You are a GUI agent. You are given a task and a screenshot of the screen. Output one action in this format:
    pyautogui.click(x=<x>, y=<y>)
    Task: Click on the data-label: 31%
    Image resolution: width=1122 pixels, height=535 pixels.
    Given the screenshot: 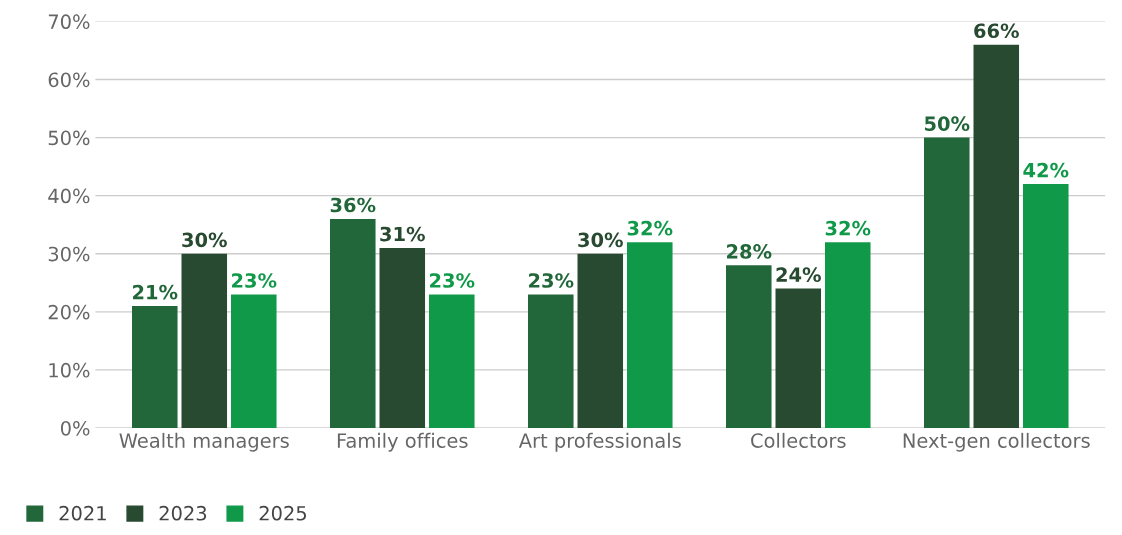 What is the action you would take?
    pyautogui.click(x=402, y=234)
    